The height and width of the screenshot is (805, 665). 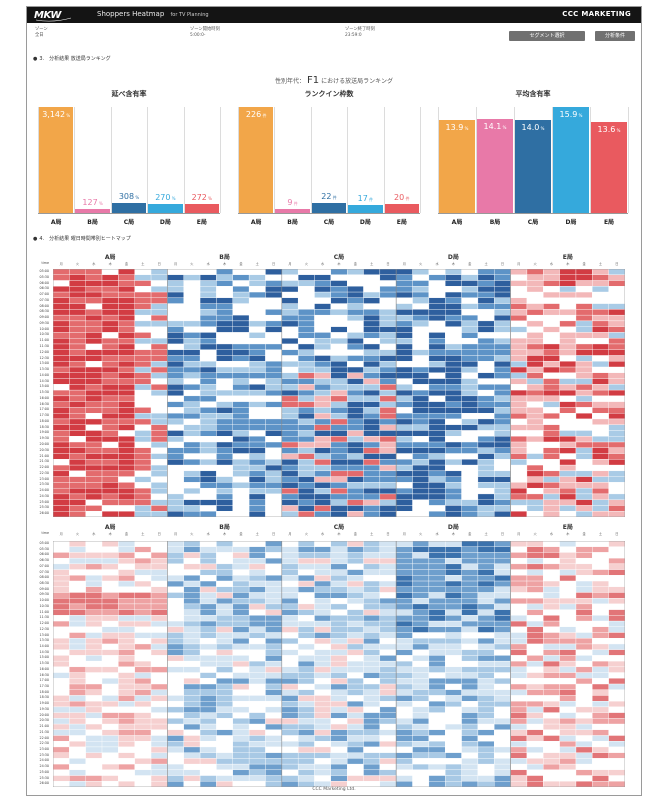 I want to click on heatmap-time-label: 08:00, so click(x=44, y=577).